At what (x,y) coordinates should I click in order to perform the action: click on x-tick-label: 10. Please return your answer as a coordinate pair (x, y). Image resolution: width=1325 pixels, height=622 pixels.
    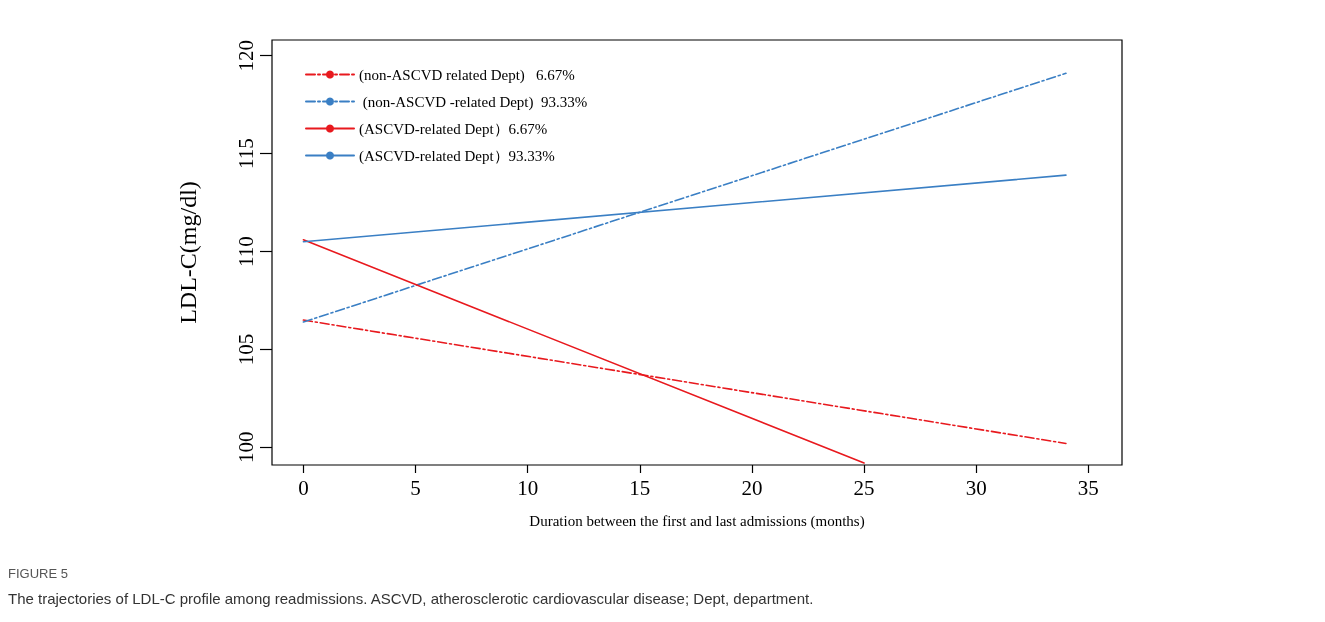
    Looking at the image, I should click on (528, 487).